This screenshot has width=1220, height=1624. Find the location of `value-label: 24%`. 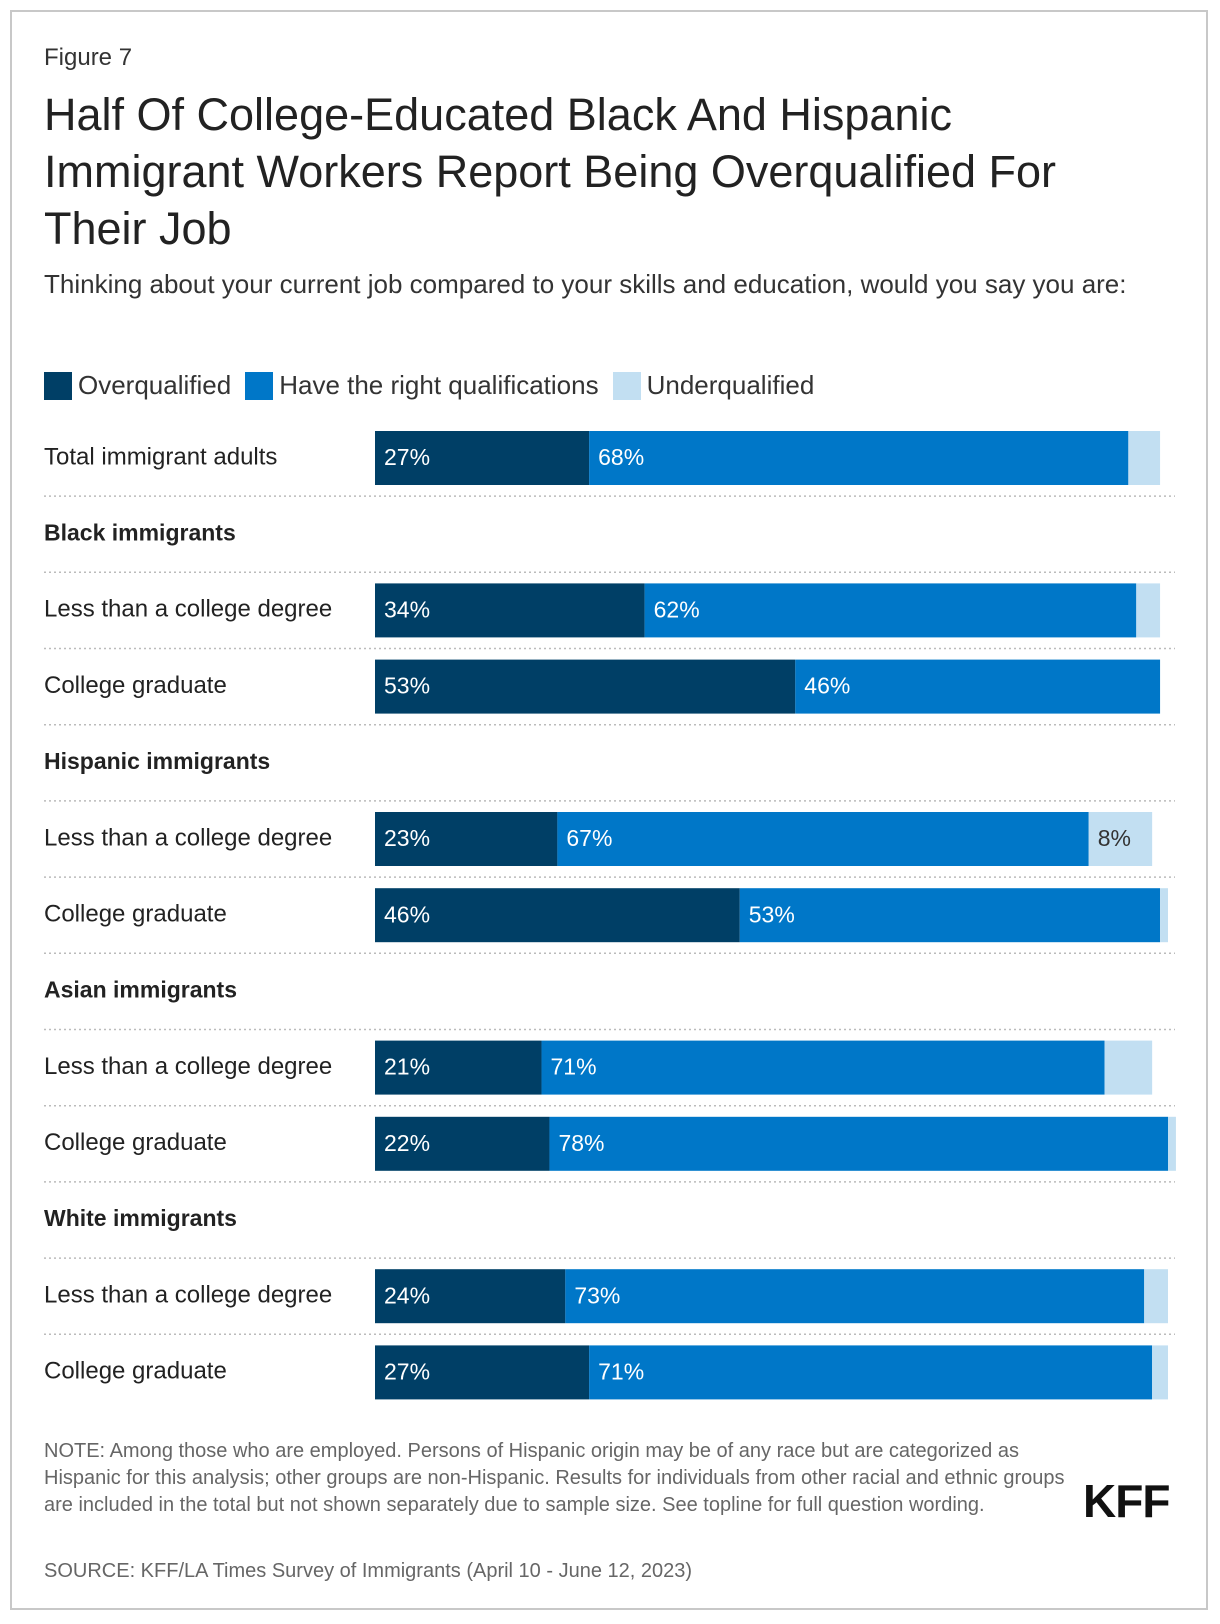

value-label: 24% is located at coordinates (407, 1295).